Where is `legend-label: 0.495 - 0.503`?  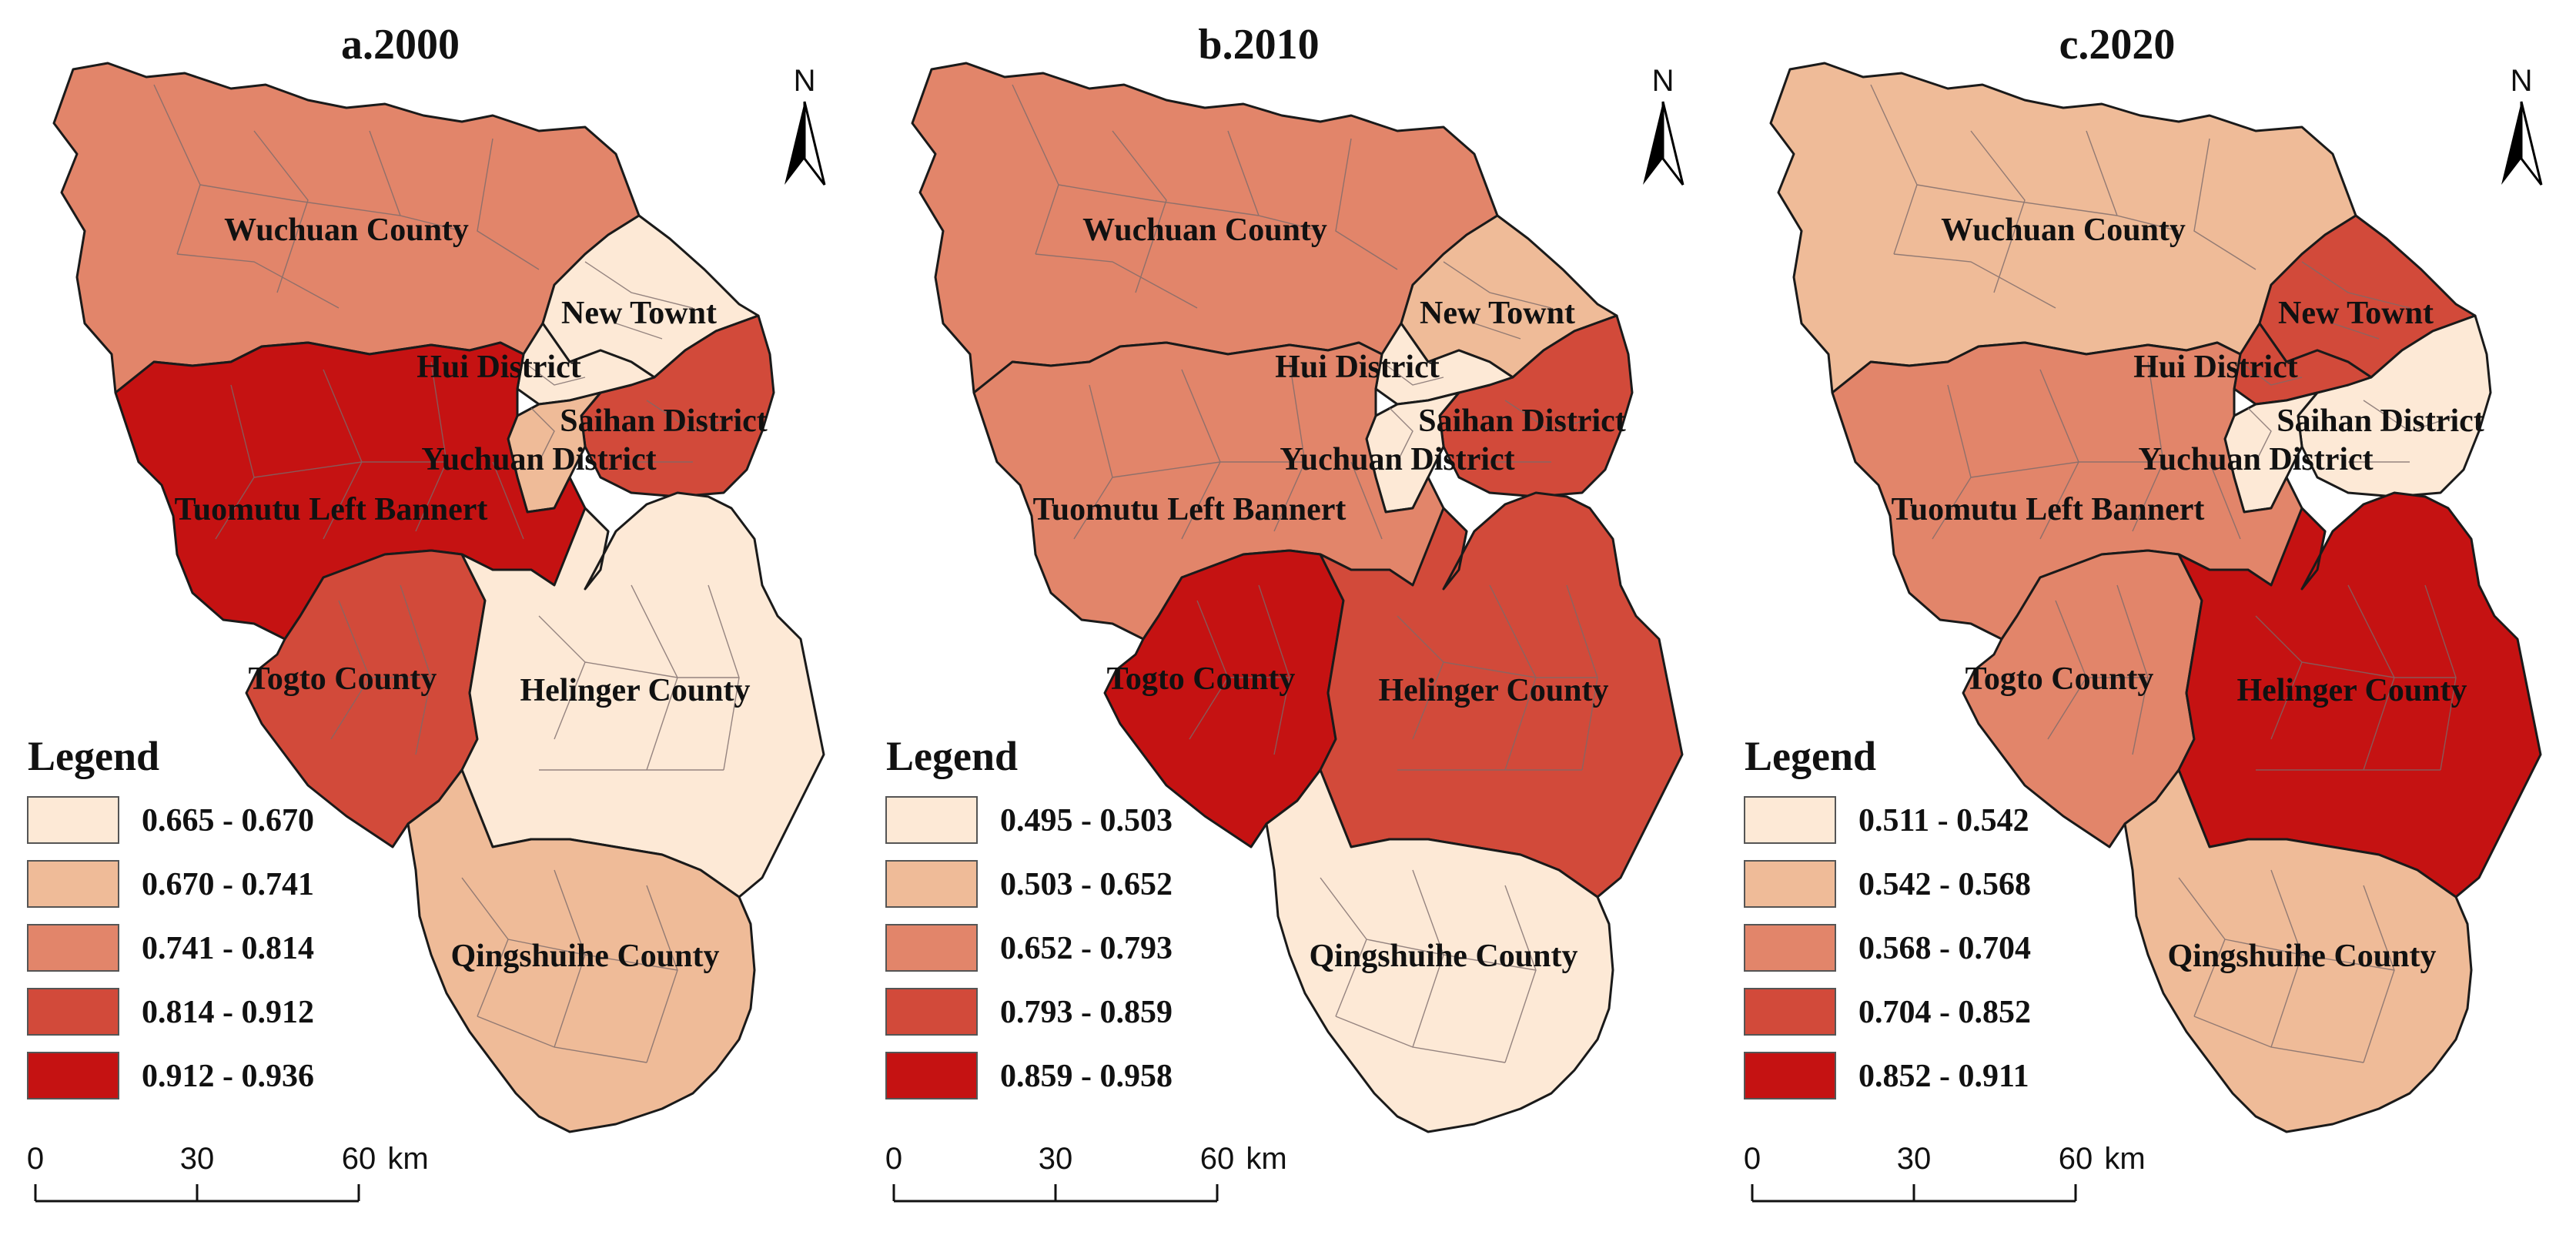 legend-label: 0.495 - 0.503 is located at coordinates (1086, 820).